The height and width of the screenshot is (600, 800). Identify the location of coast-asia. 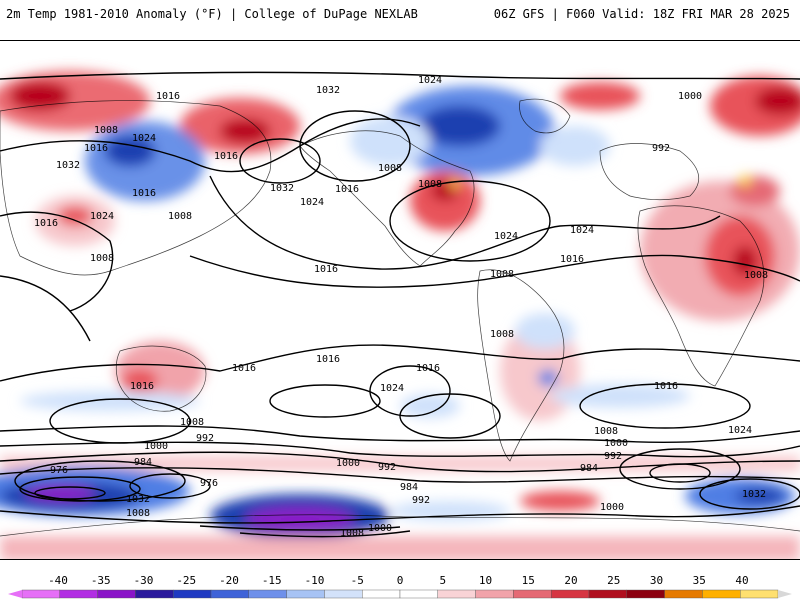
(136, 188).